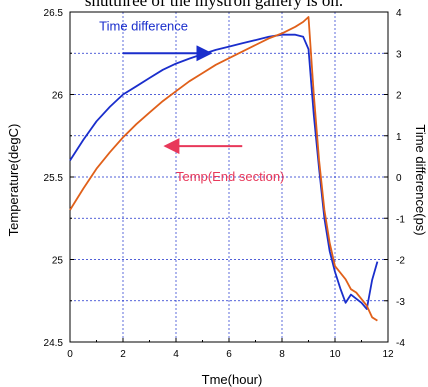  Describe the element at coordinates (400, 343) in the screenshot. I see `y-right-tick-label: -4` at that location.